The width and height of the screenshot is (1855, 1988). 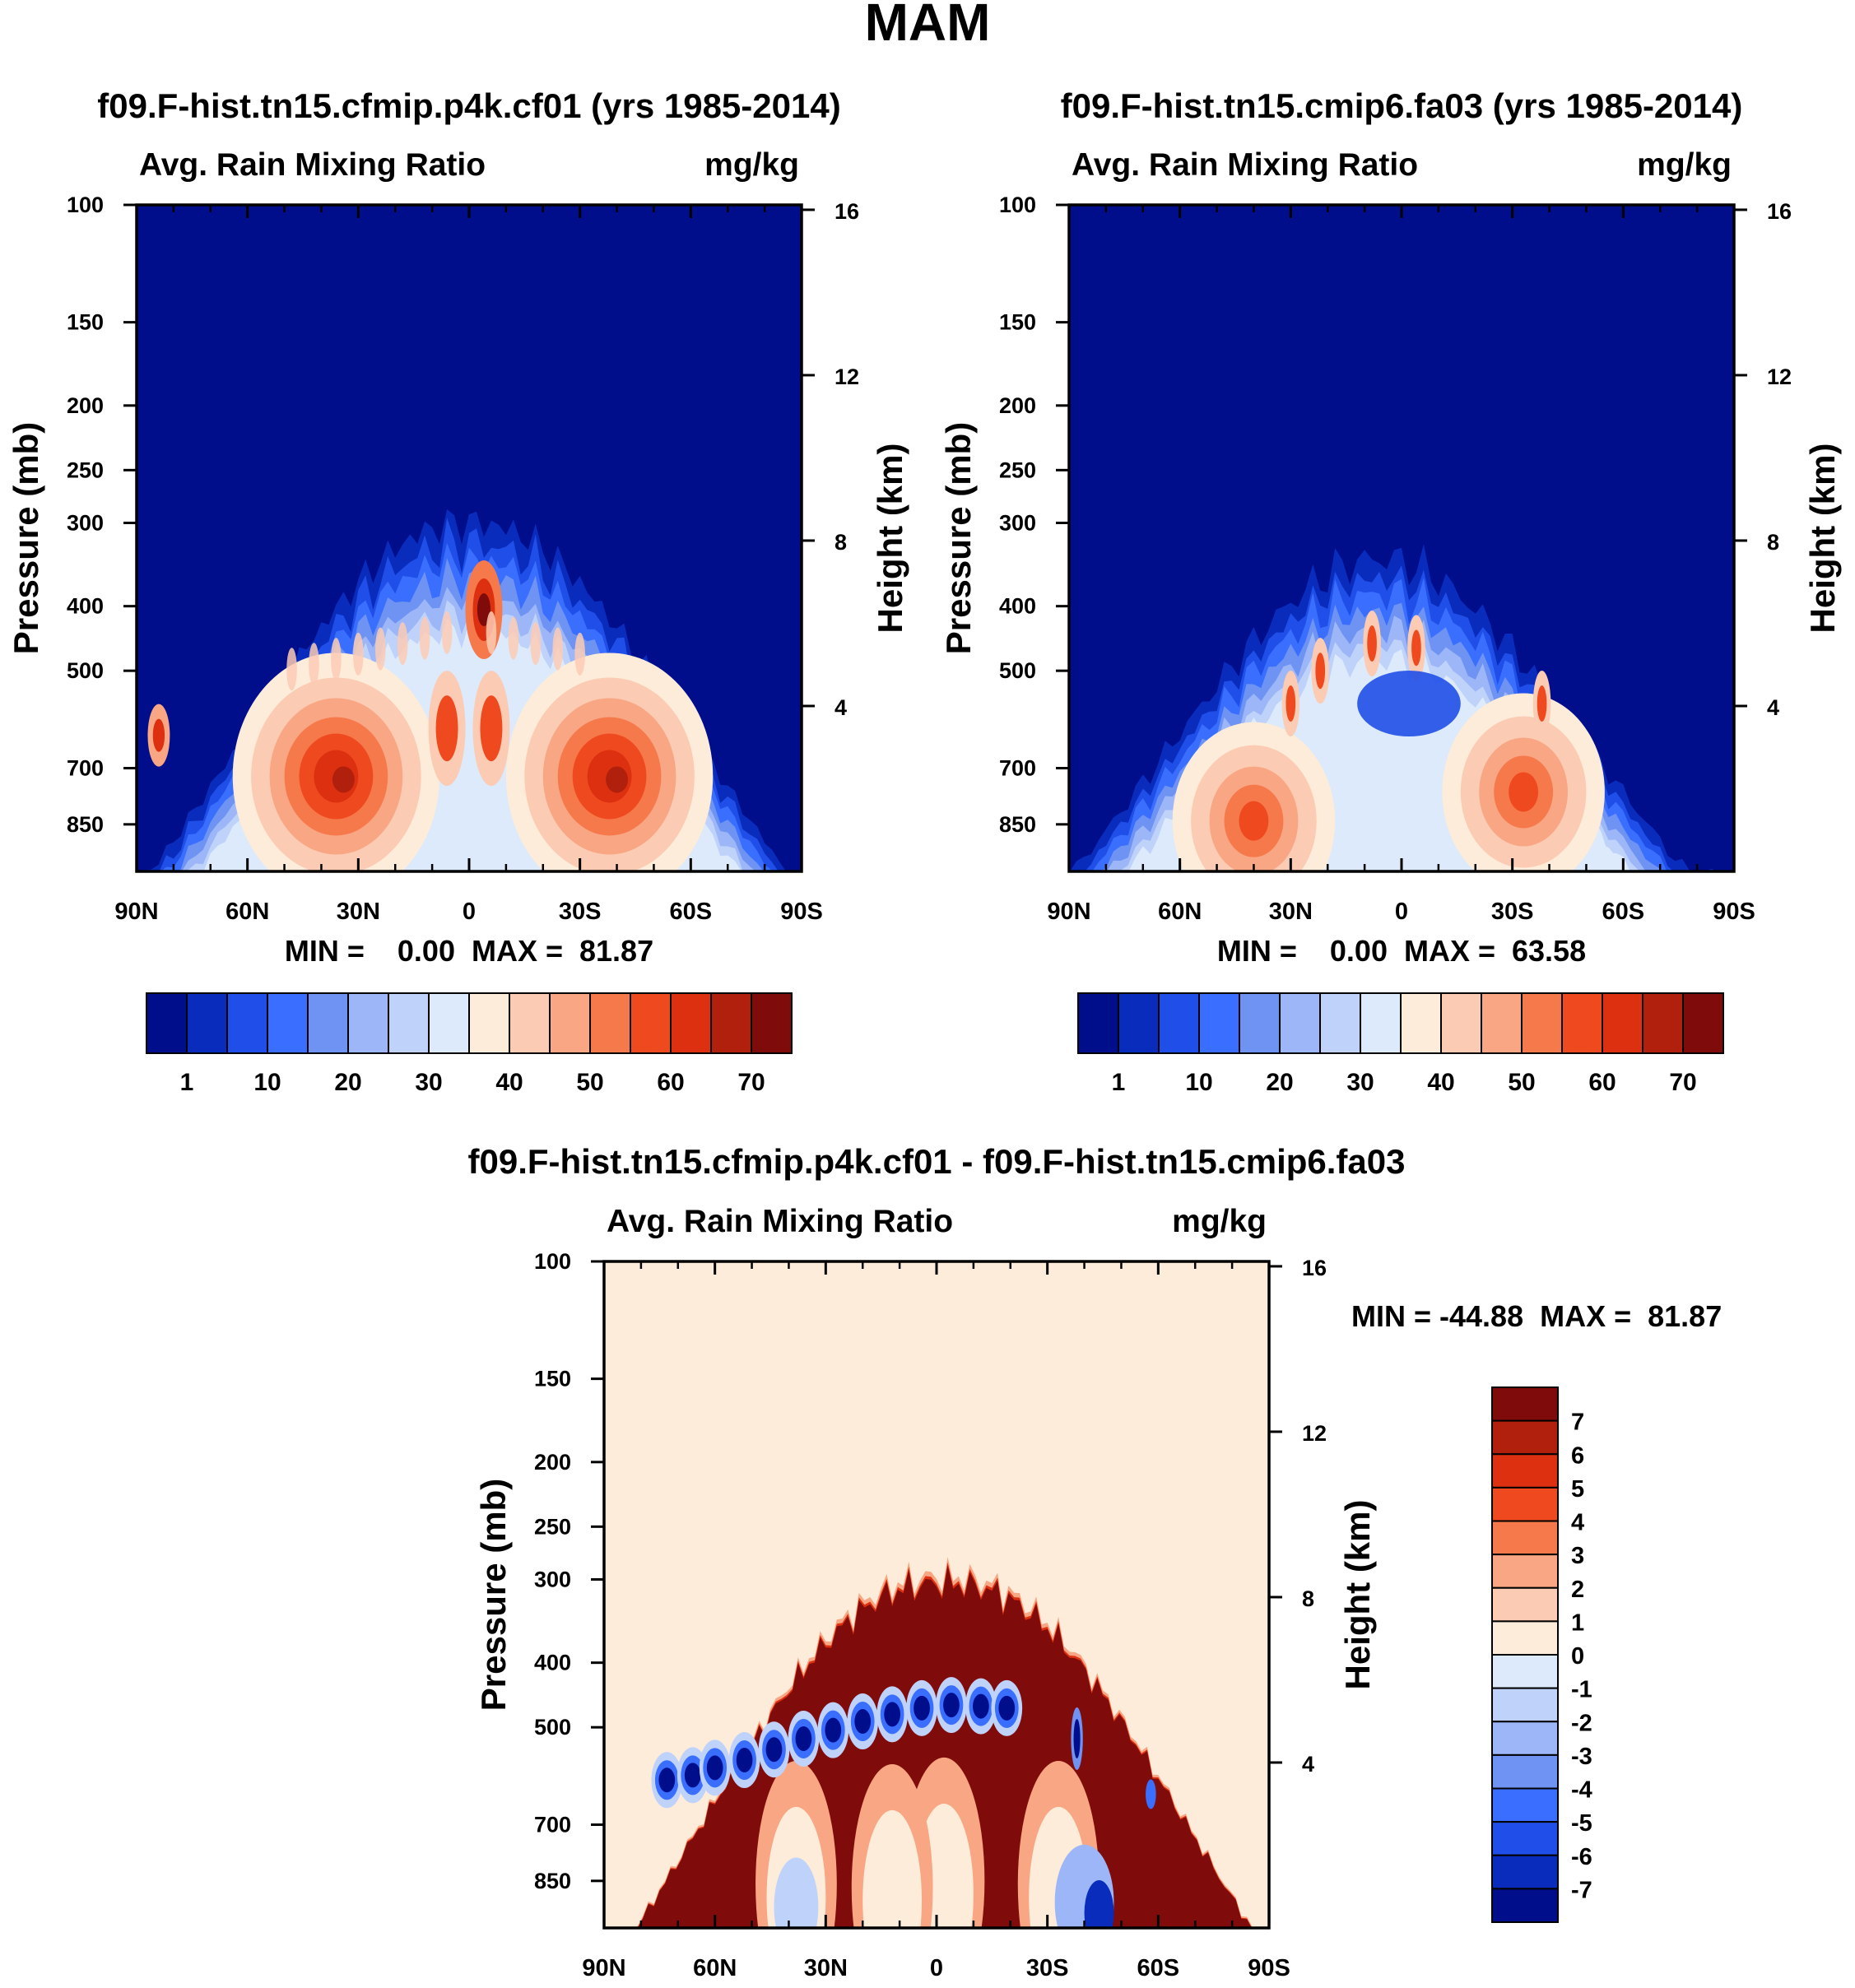 I want to click on colorbar-label: -6, so click(x=1581, y=1857).